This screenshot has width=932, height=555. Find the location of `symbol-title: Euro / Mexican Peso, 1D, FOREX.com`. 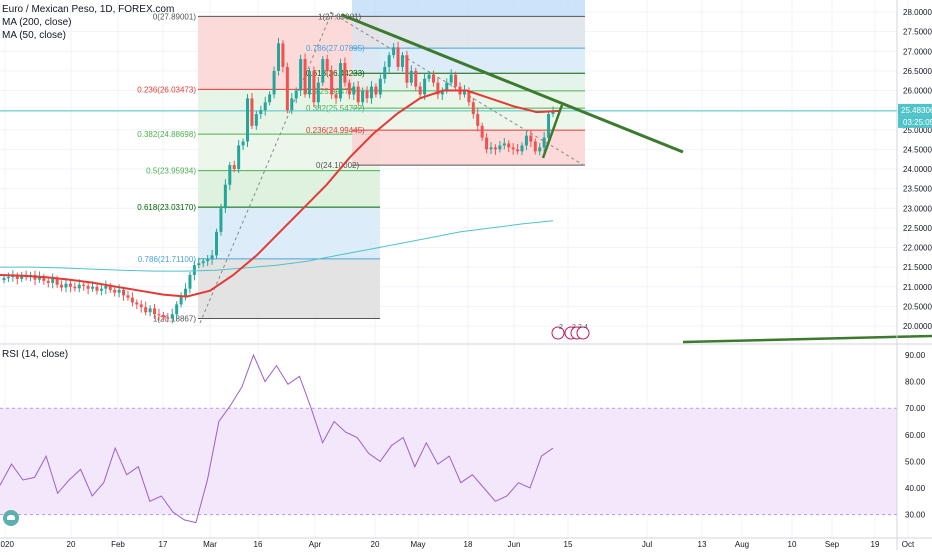

symbol-title: Euro / Mexican Peso, 1D, FOREX.com is located at coordinates (88, 9).